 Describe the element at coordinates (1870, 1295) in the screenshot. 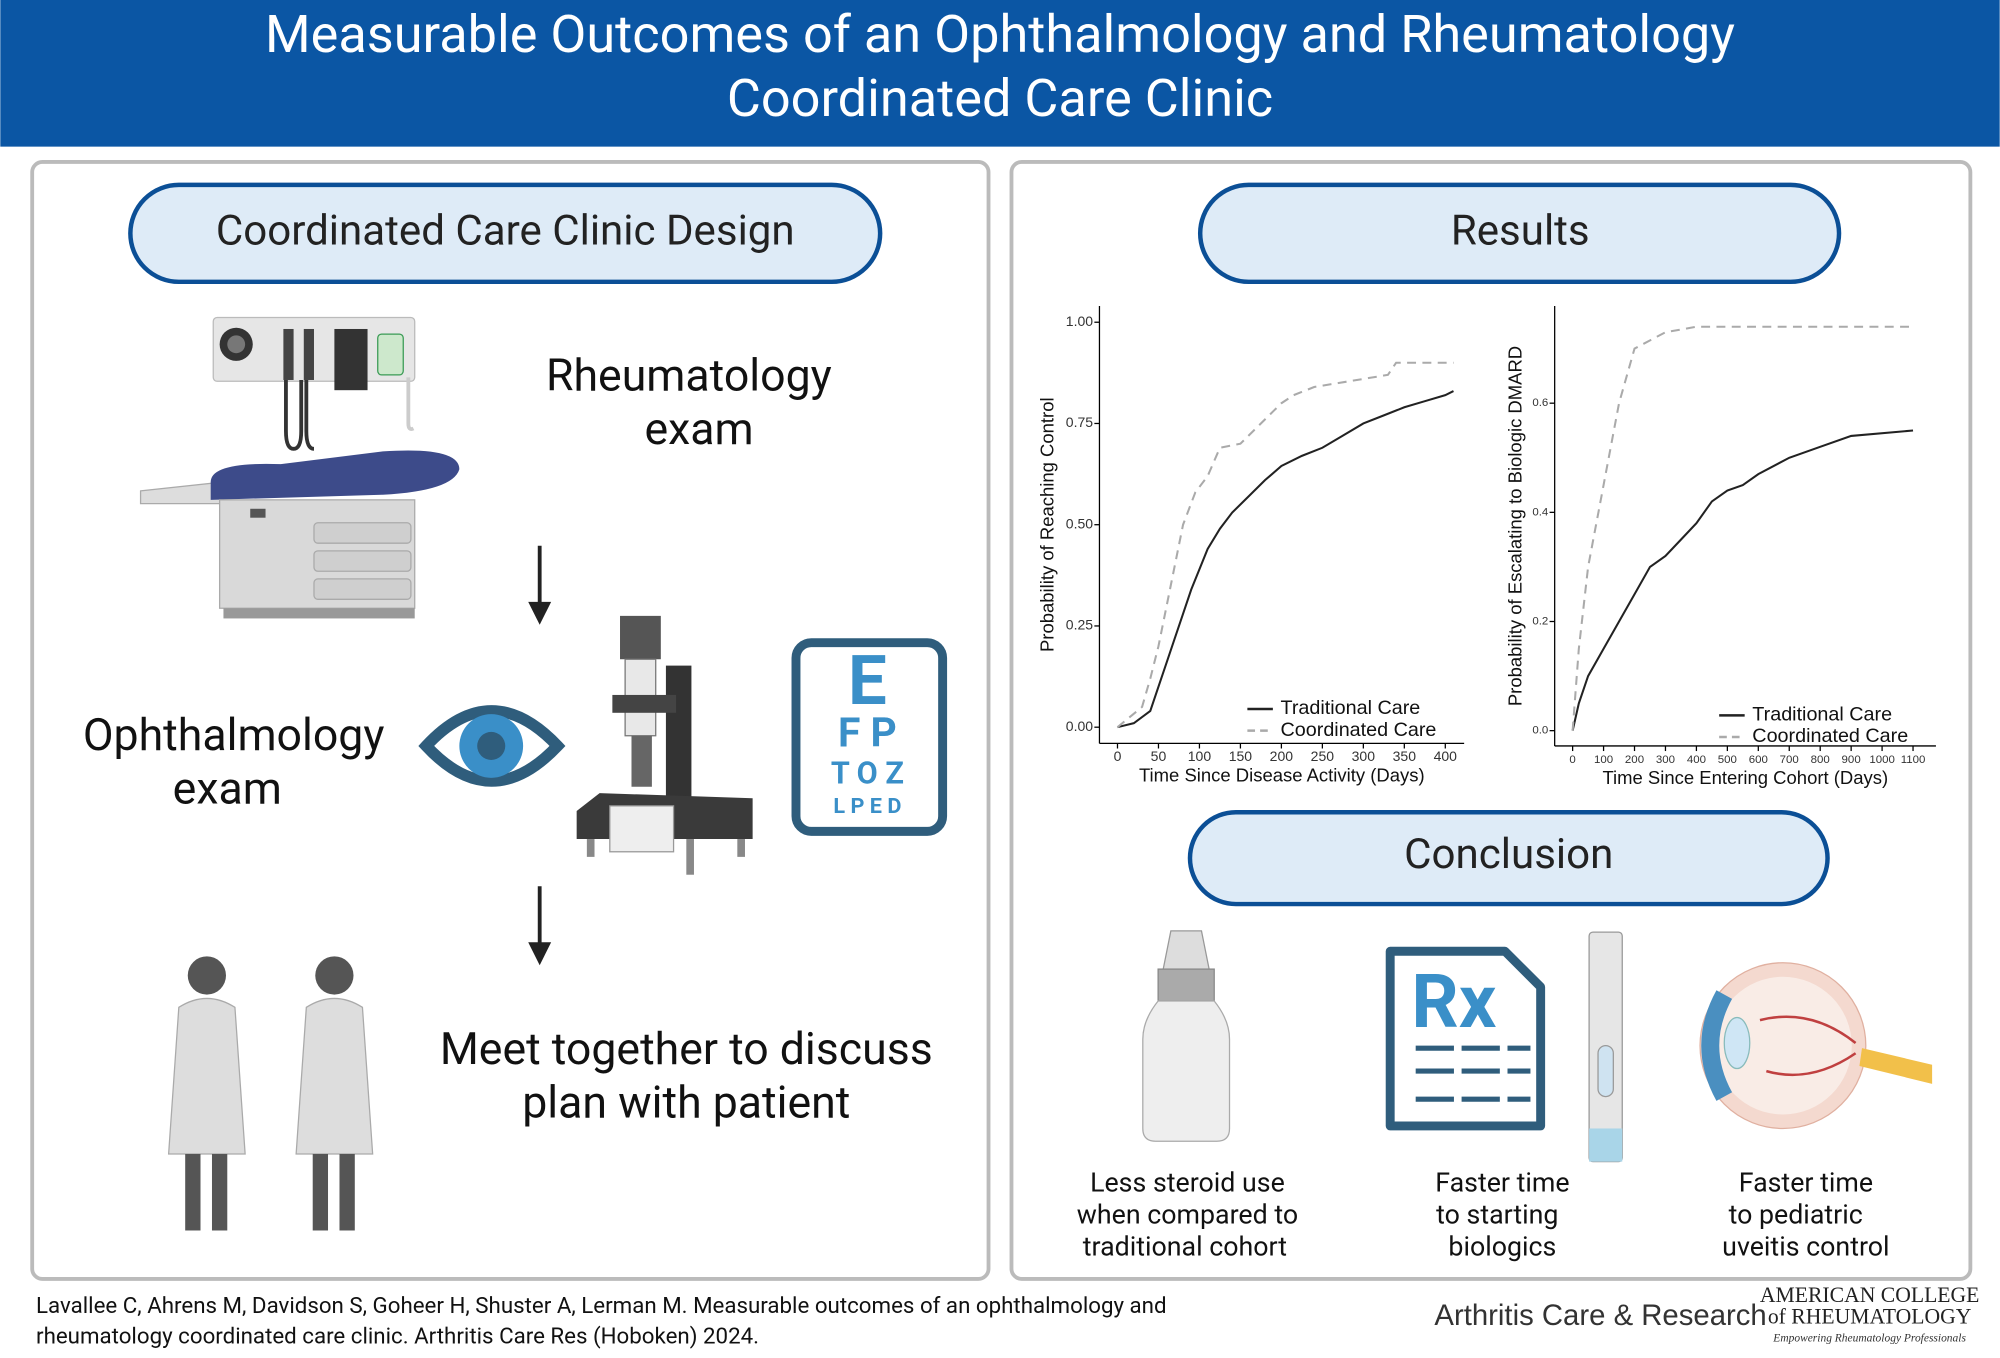

I see `publisher-name: AMERICAN COLLEGE` at that location.